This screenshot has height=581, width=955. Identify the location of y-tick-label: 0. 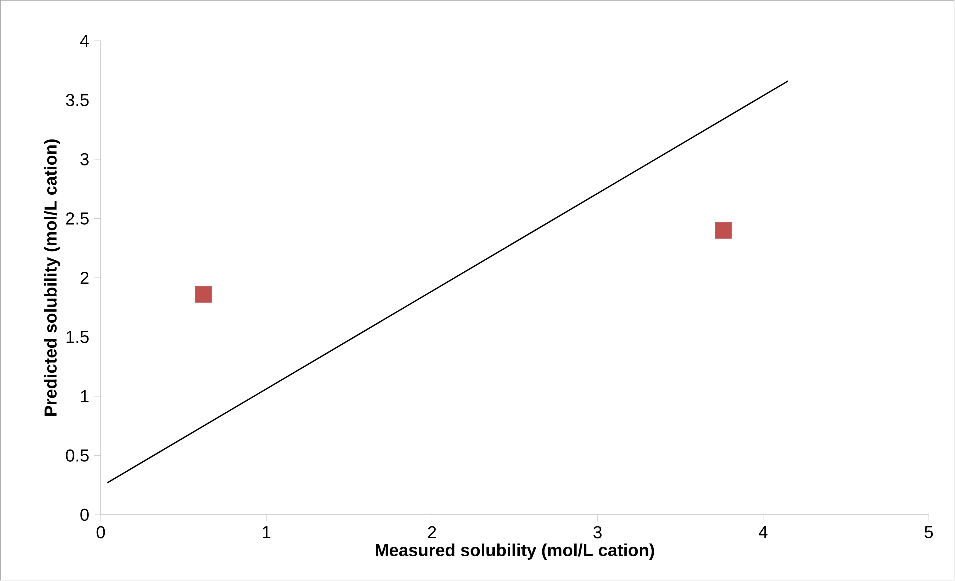
(84, 515).